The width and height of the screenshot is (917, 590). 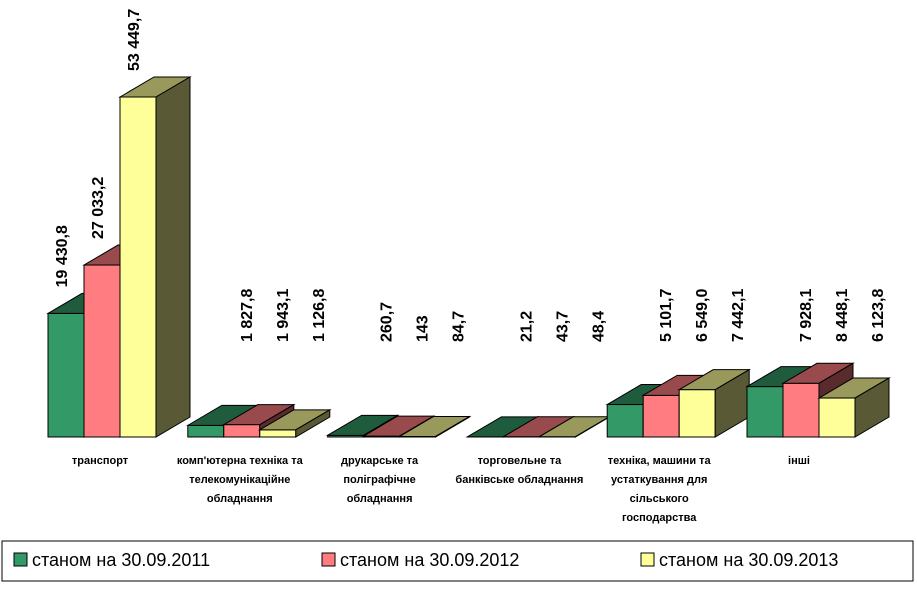 What do you see at coordinates (878, 315) in the screenshot?
I see `value-label: 6 123,8` at bounding box center [878, 315].